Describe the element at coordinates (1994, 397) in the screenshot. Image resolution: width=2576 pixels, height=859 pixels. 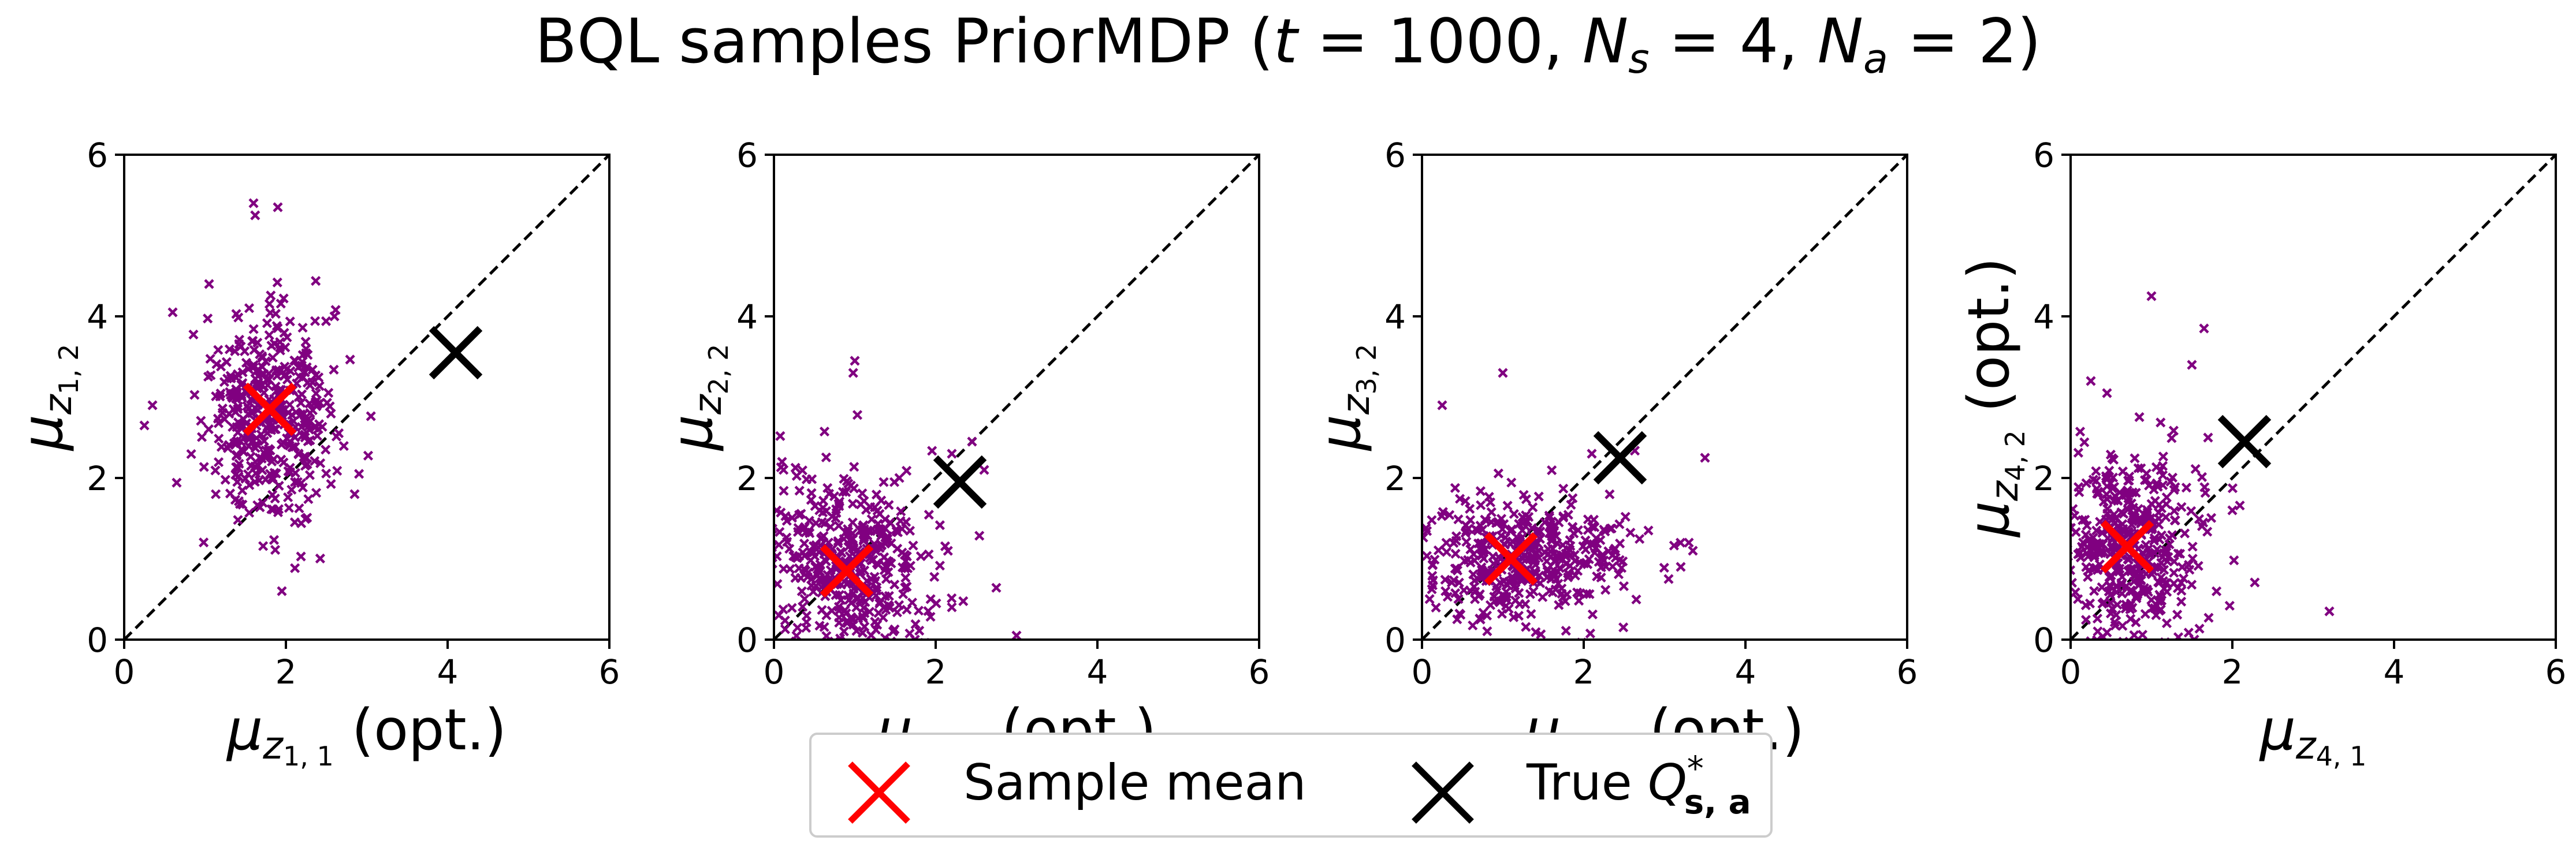
I see `y-axis-label: μz4, 2 (opt.)` at that location.